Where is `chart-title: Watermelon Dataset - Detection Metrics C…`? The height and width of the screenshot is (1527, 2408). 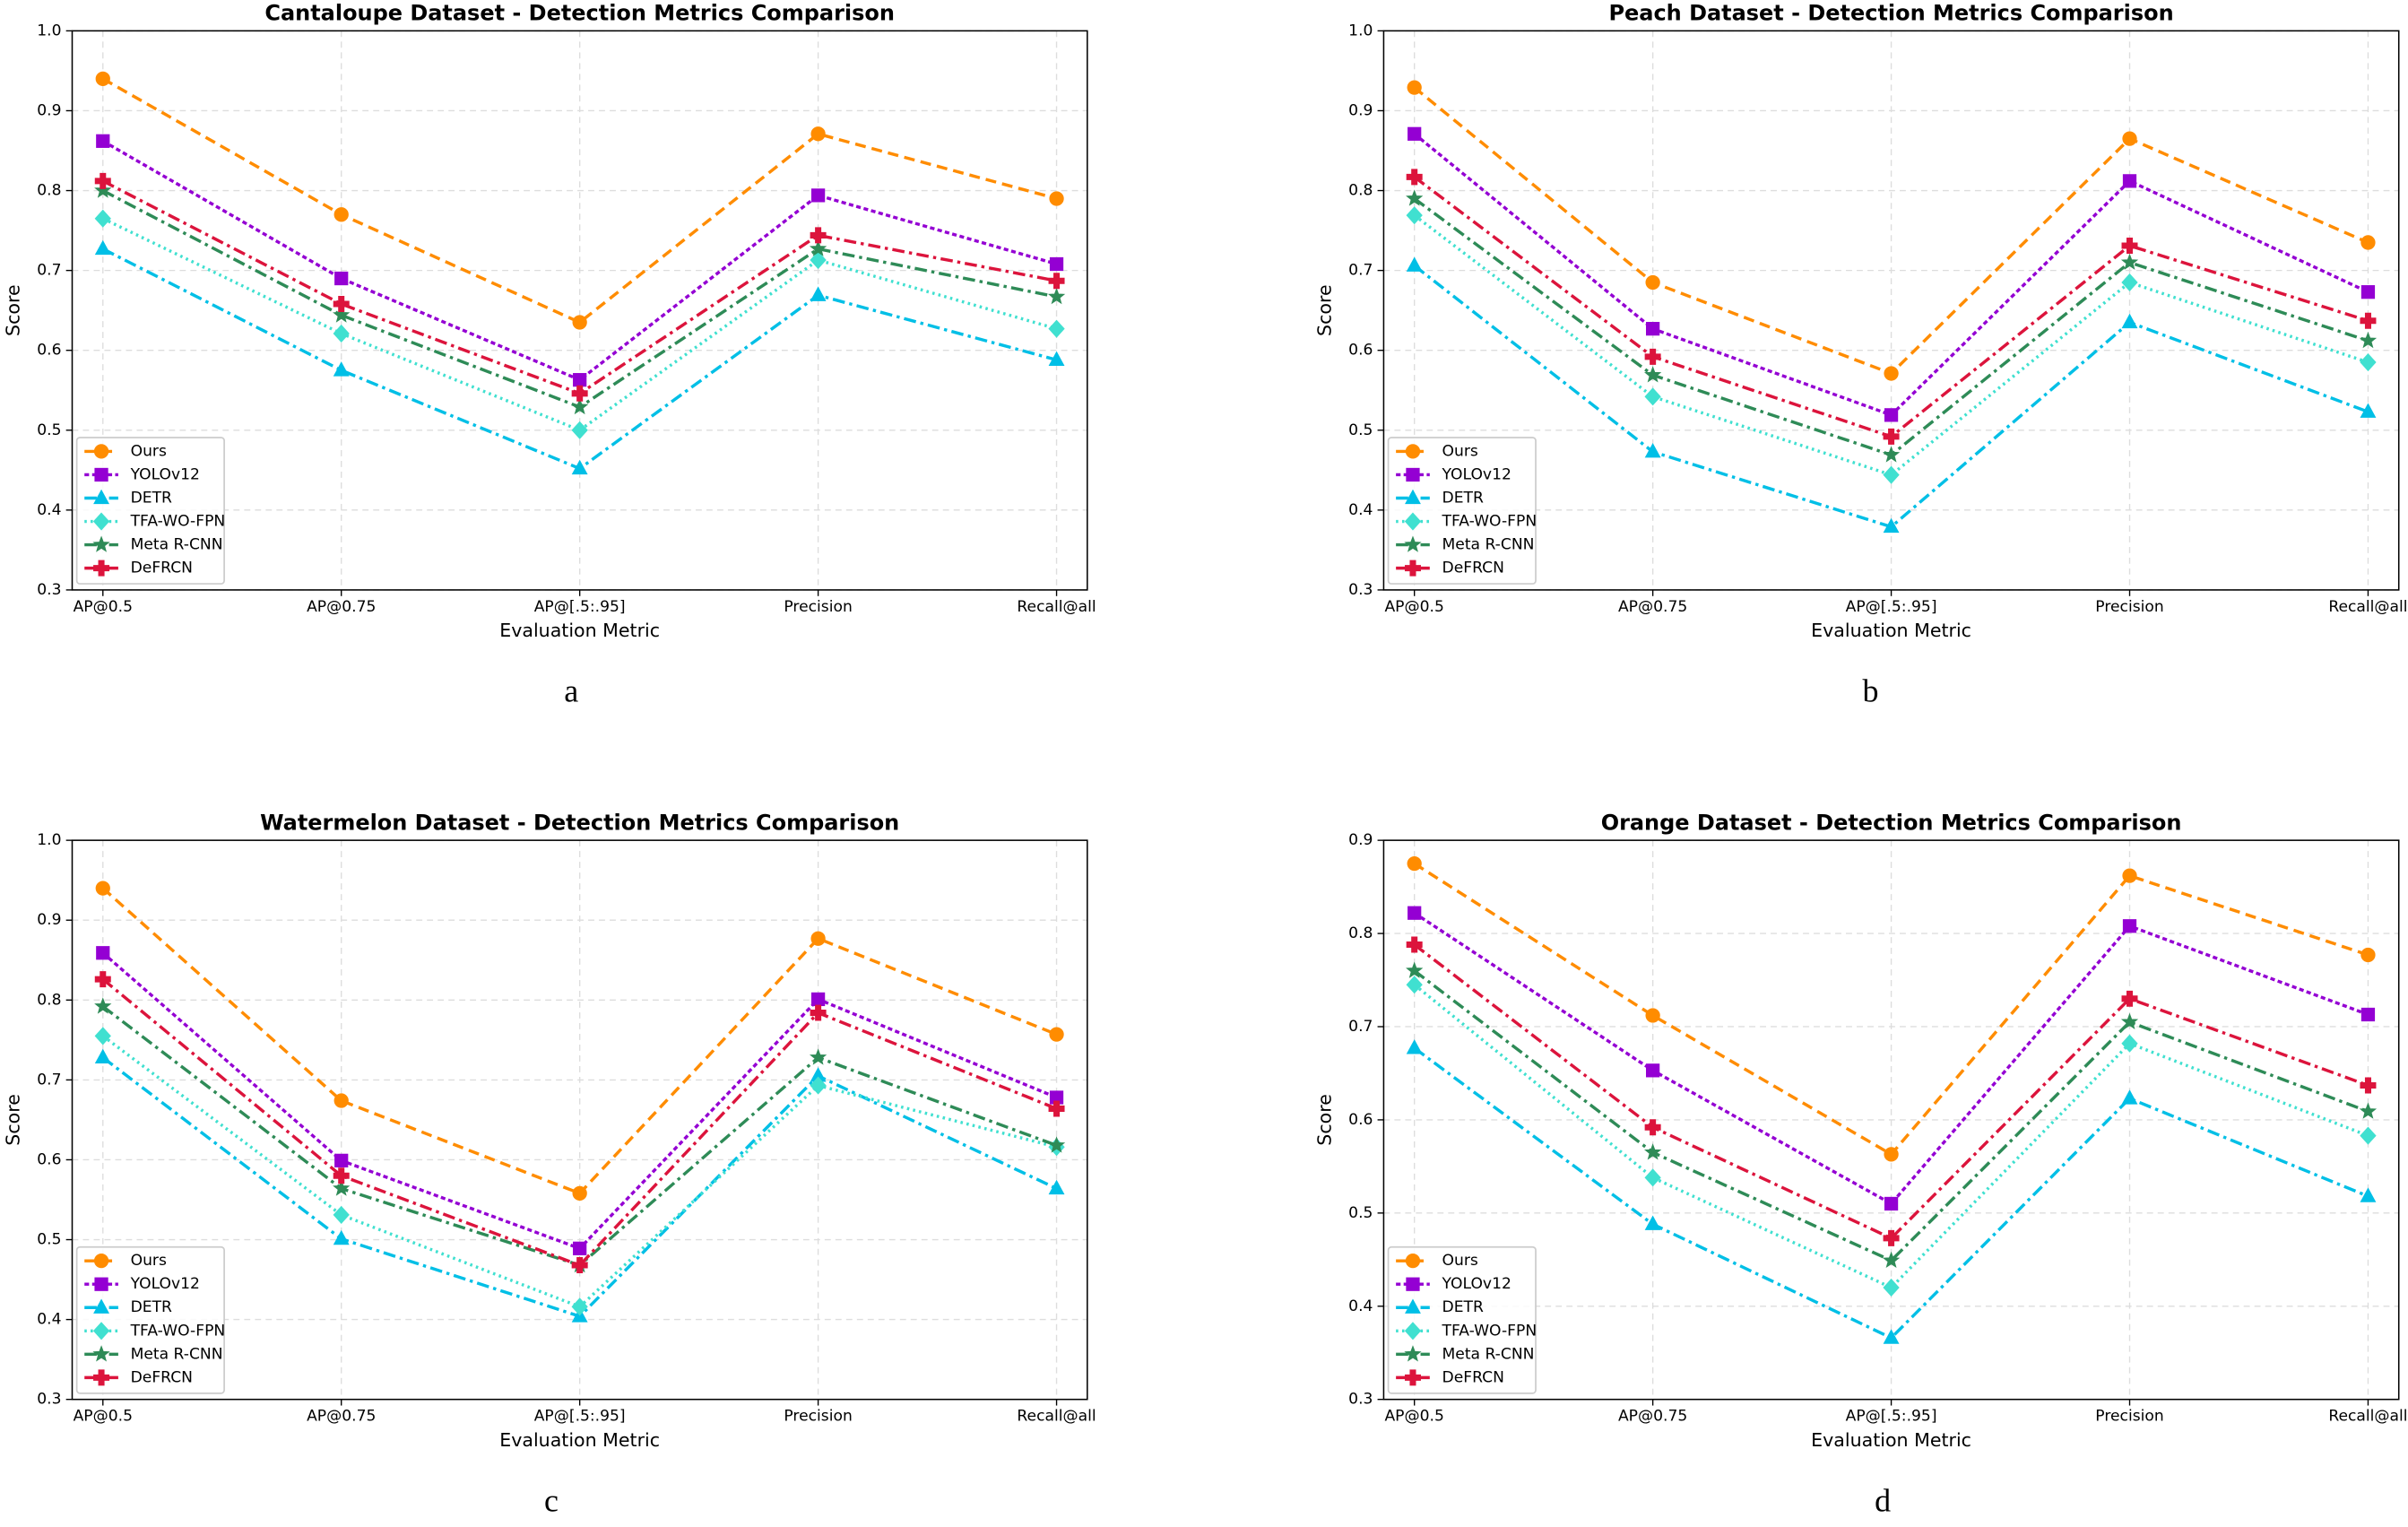
chart-title: Watermelon Dataset - Detection Metrics C… is located at coordinates (579, 822).